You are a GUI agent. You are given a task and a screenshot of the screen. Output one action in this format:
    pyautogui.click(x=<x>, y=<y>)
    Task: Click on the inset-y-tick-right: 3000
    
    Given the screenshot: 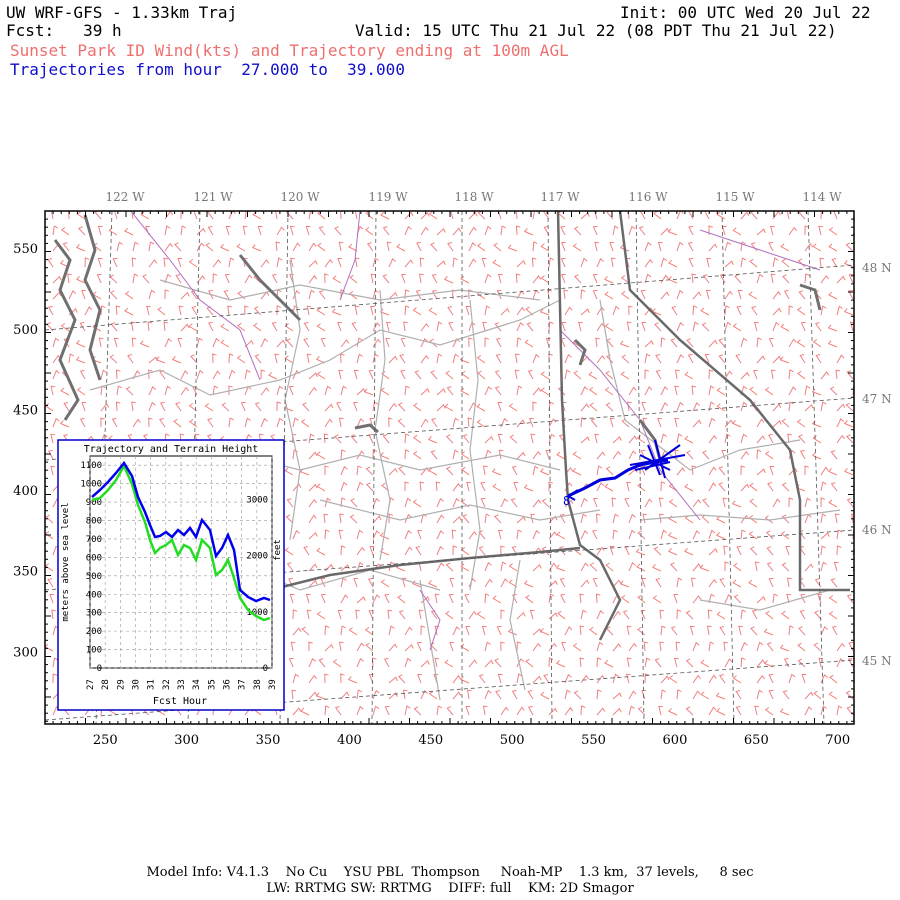 What is the action you would take?
    pyautogui.click(x=257, y=500)
    